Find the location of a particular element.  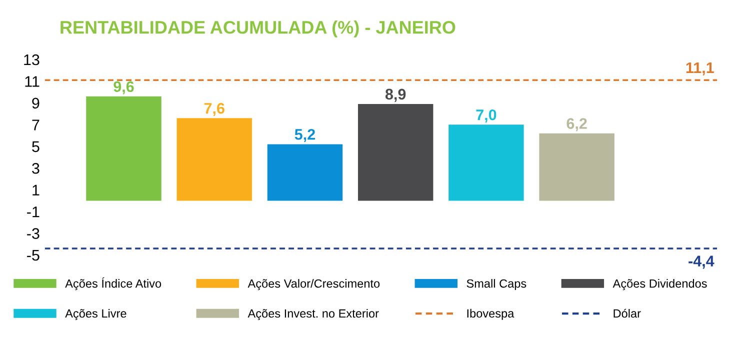

y-tick-label: -5 is located at coordinates (33, 255).